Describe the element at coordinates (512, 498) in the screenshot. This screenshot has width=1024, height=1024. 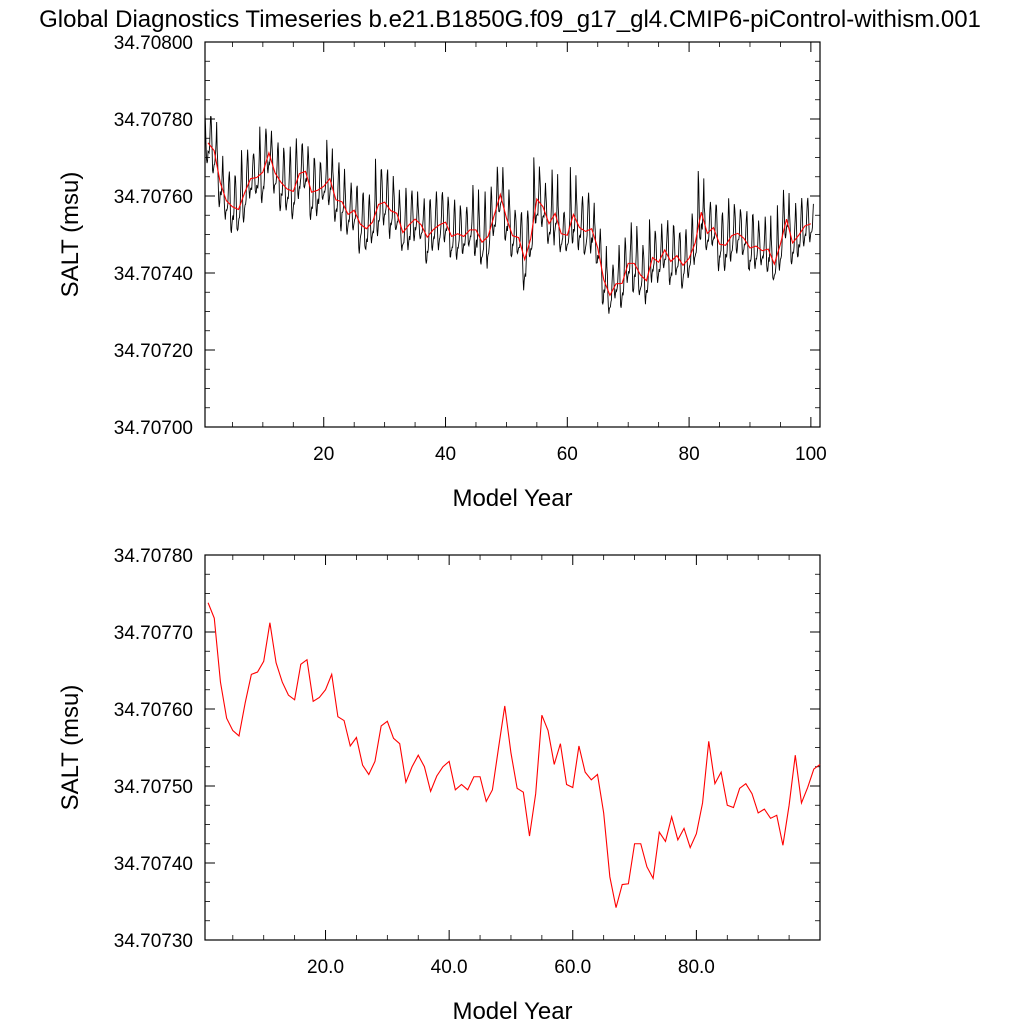
I see `top-x-axis-label: Model Year` at that location.